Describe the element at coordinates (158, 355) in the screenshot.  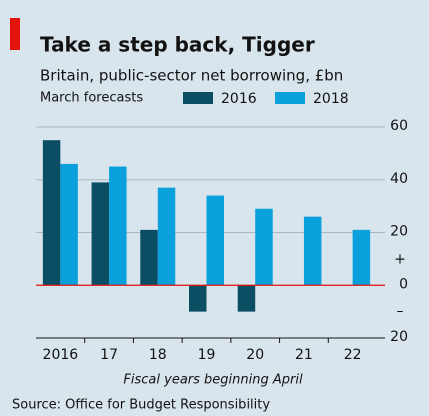
I see `x-tick-label: 18` at that location.